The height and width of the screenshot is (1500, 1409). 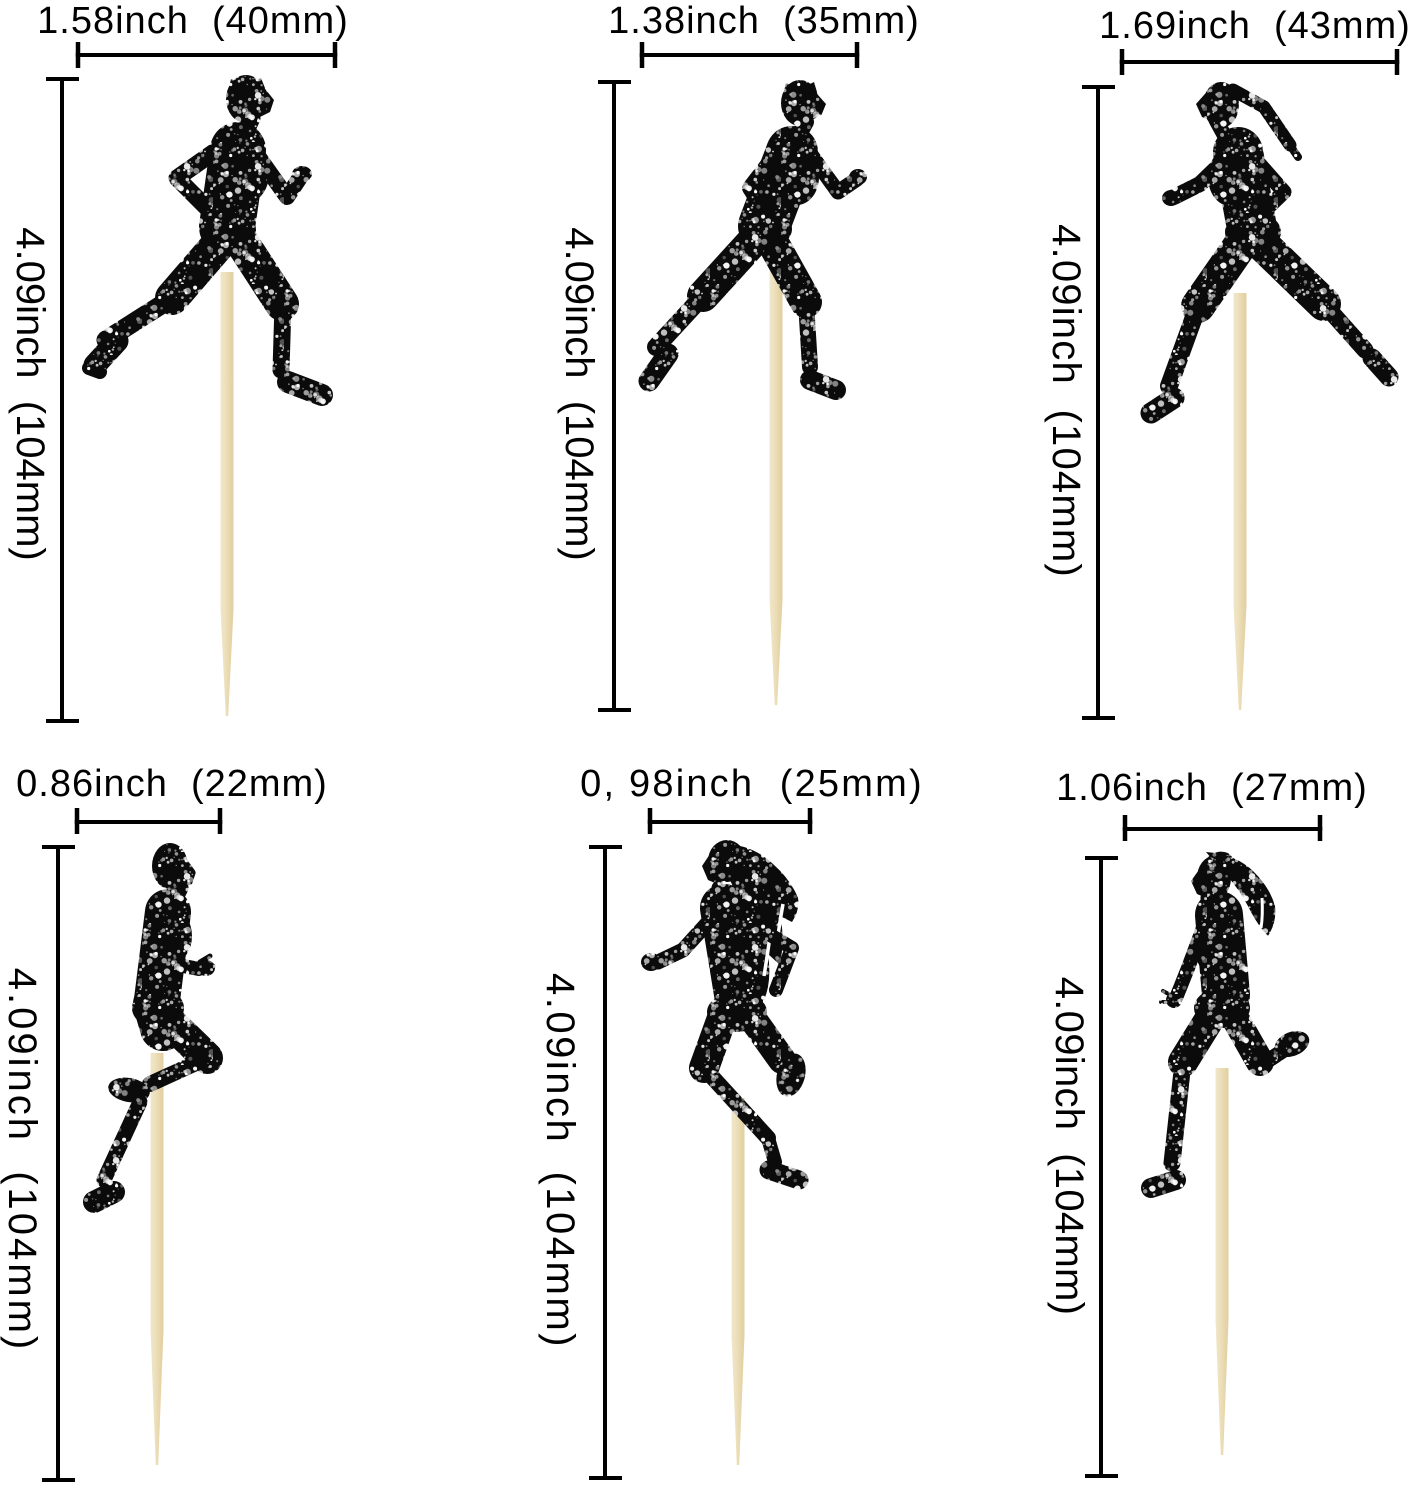 What do you see at coordinates (1254, 26) in the screenshot?
I see `svg-text: 1.69inch (43mm)` at bounding box center [1254, 26].